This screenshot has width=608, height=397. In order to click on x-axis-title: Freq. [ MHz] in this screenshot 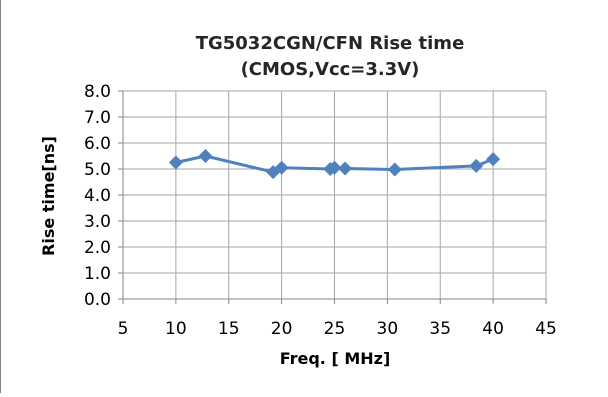, I will do `click(335, 358)`.